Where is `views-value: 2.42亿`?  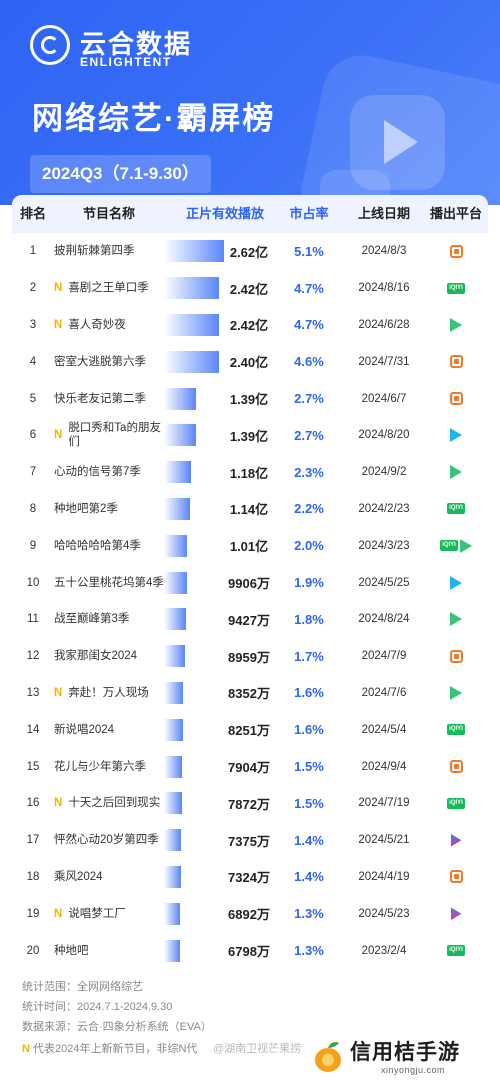
views-value: 2.42亿 is located at coordinates (249, 289).